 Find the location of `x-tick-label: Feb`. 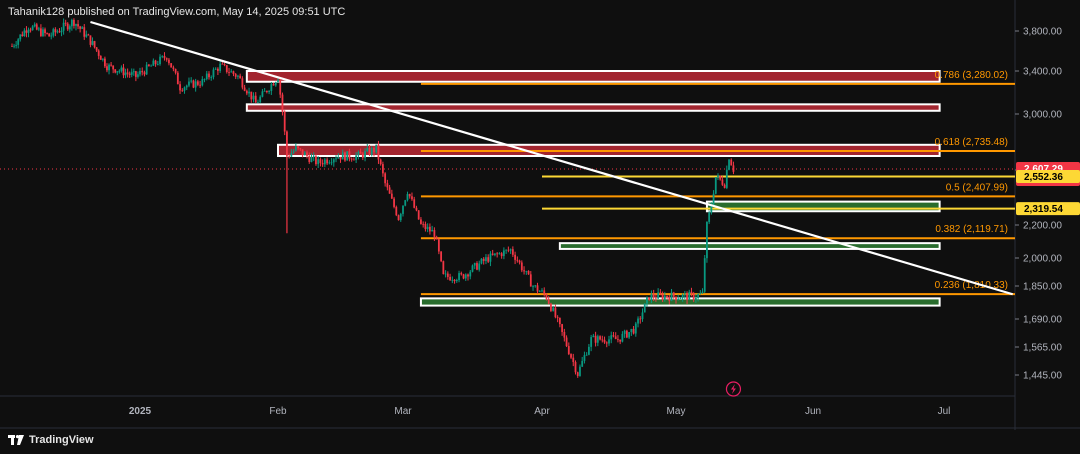

x-tick-label: Feb is located at coordinates (278, 411).